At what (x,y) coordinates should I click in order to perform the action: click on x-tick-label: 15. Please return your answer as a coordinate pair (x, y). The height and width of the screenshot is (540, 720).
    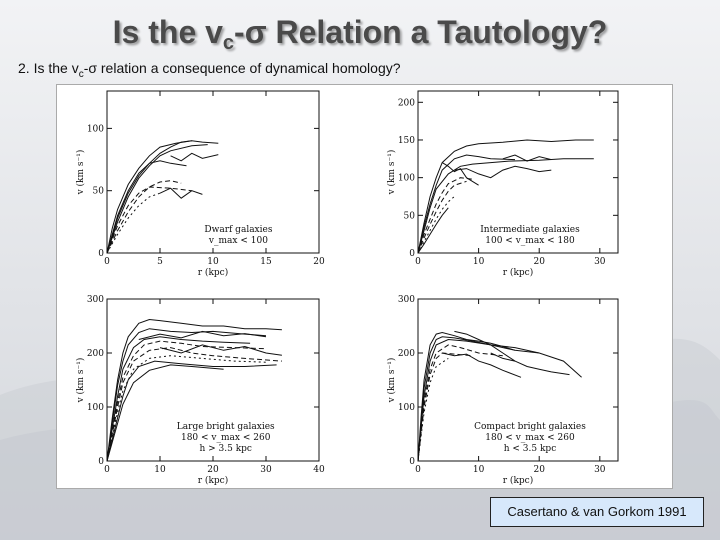
    Looking at the image, I should click on (266, 262).